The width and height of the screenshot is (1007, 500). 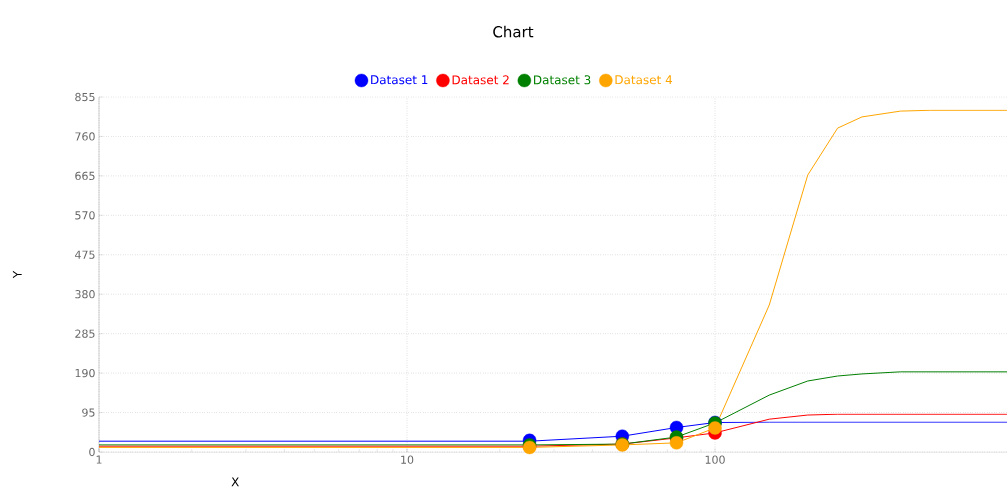 What do you see at coordinates (92, 452) in the screenshot?
I see `y-tick-label: 0` at bounding box center [92, 452].